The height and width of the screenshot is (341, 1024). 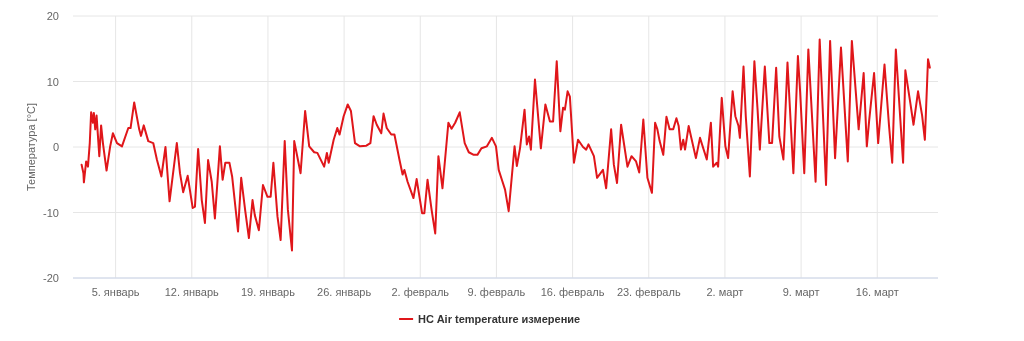 I want to click on x-tick-label: 16. февраль, so click(x=572, y=292).